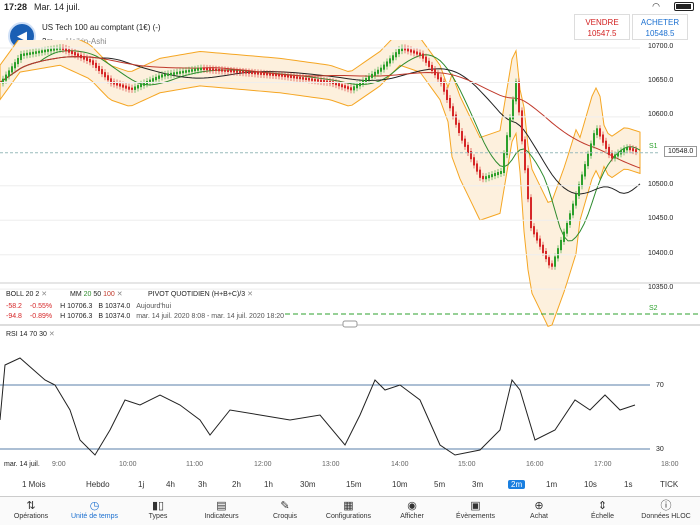 This screenshot has height=525, width=700. What do you see at coordinates (268, 484) in the screenshot?
I see `timeframe-option: 1h` at bounding box center [268, 484].